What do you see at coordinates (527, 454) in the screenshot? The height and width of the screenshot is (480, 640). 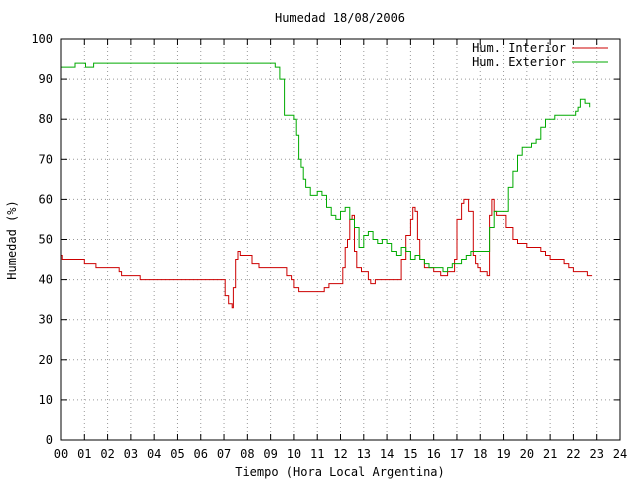 I see `x-tick-label: 20` at bounding box center [527, 454].